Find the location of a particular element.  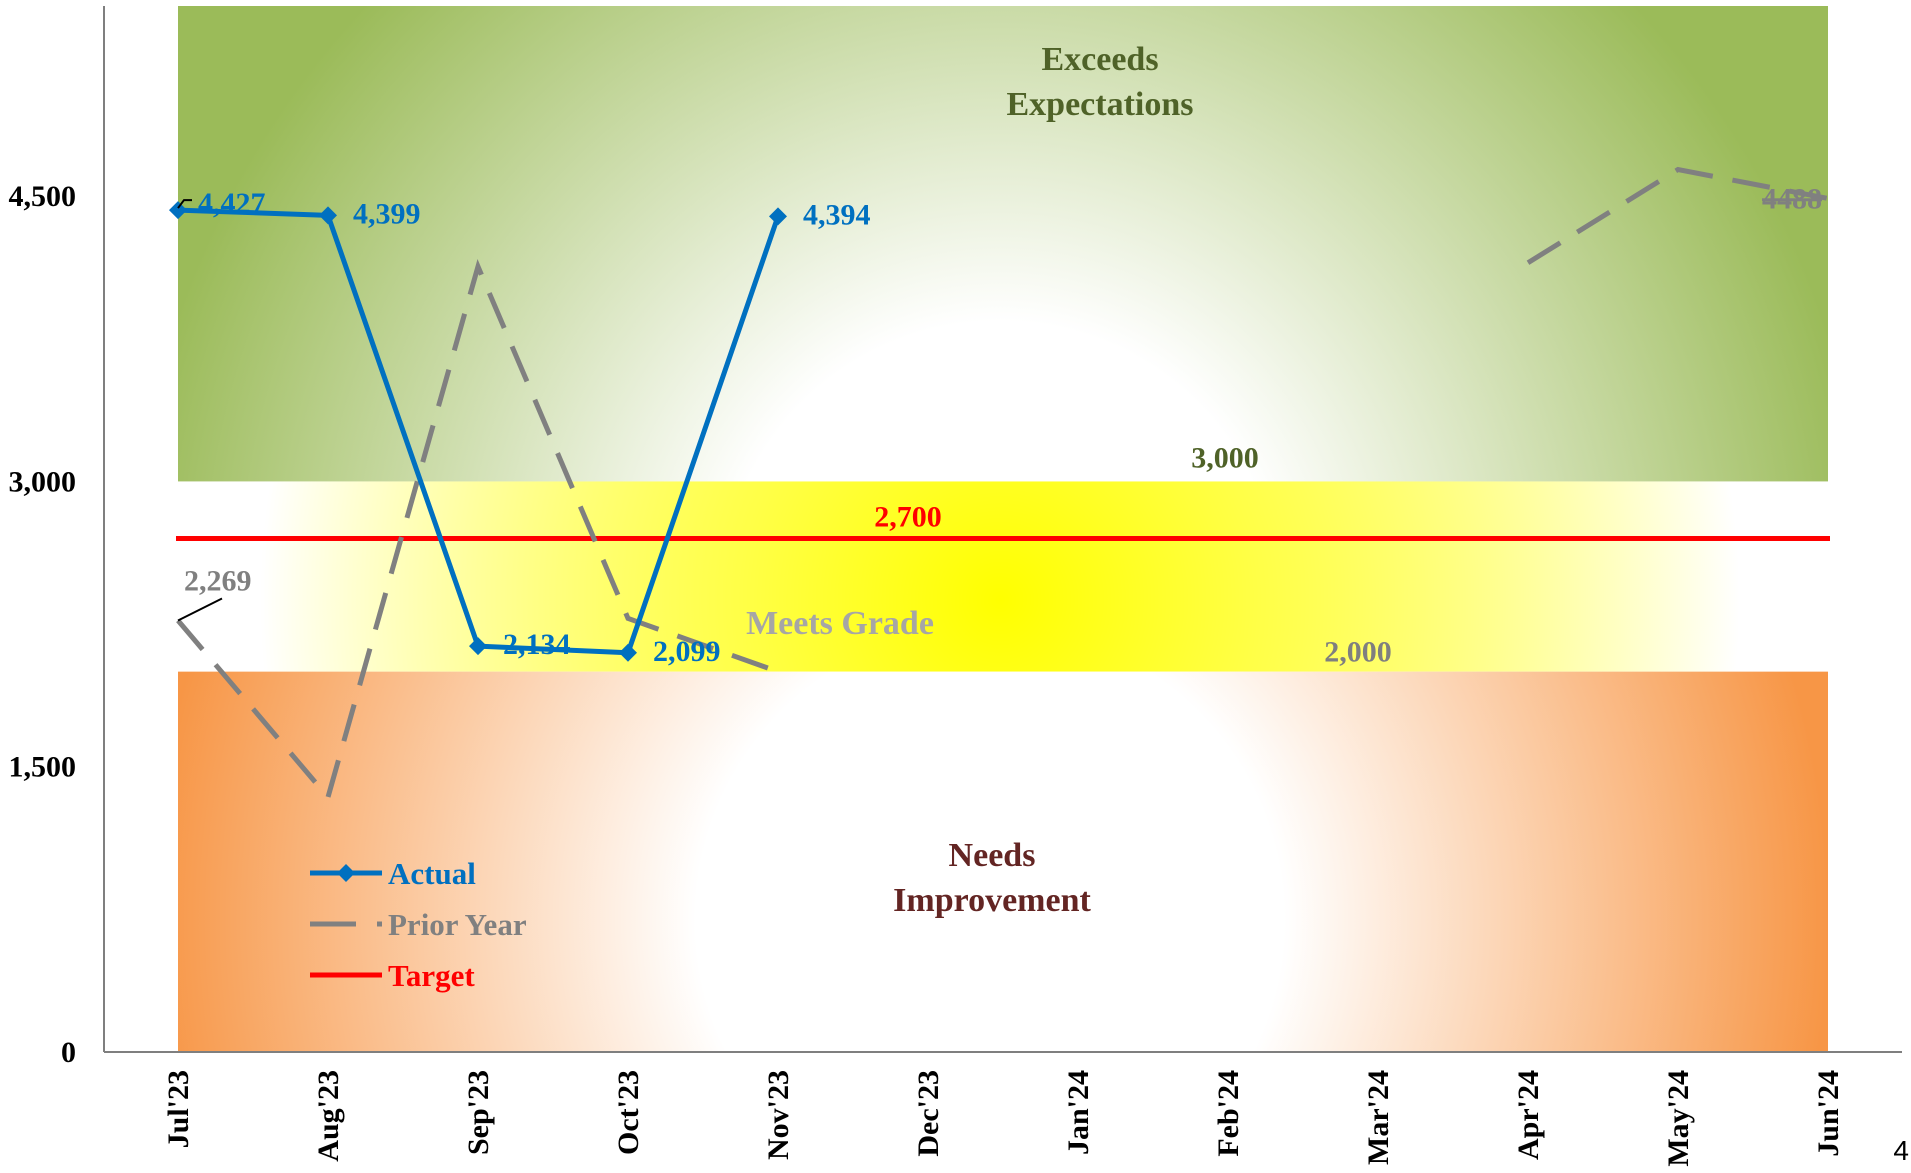

zone-label-needs: Needs is located at coordinates (992, 855).